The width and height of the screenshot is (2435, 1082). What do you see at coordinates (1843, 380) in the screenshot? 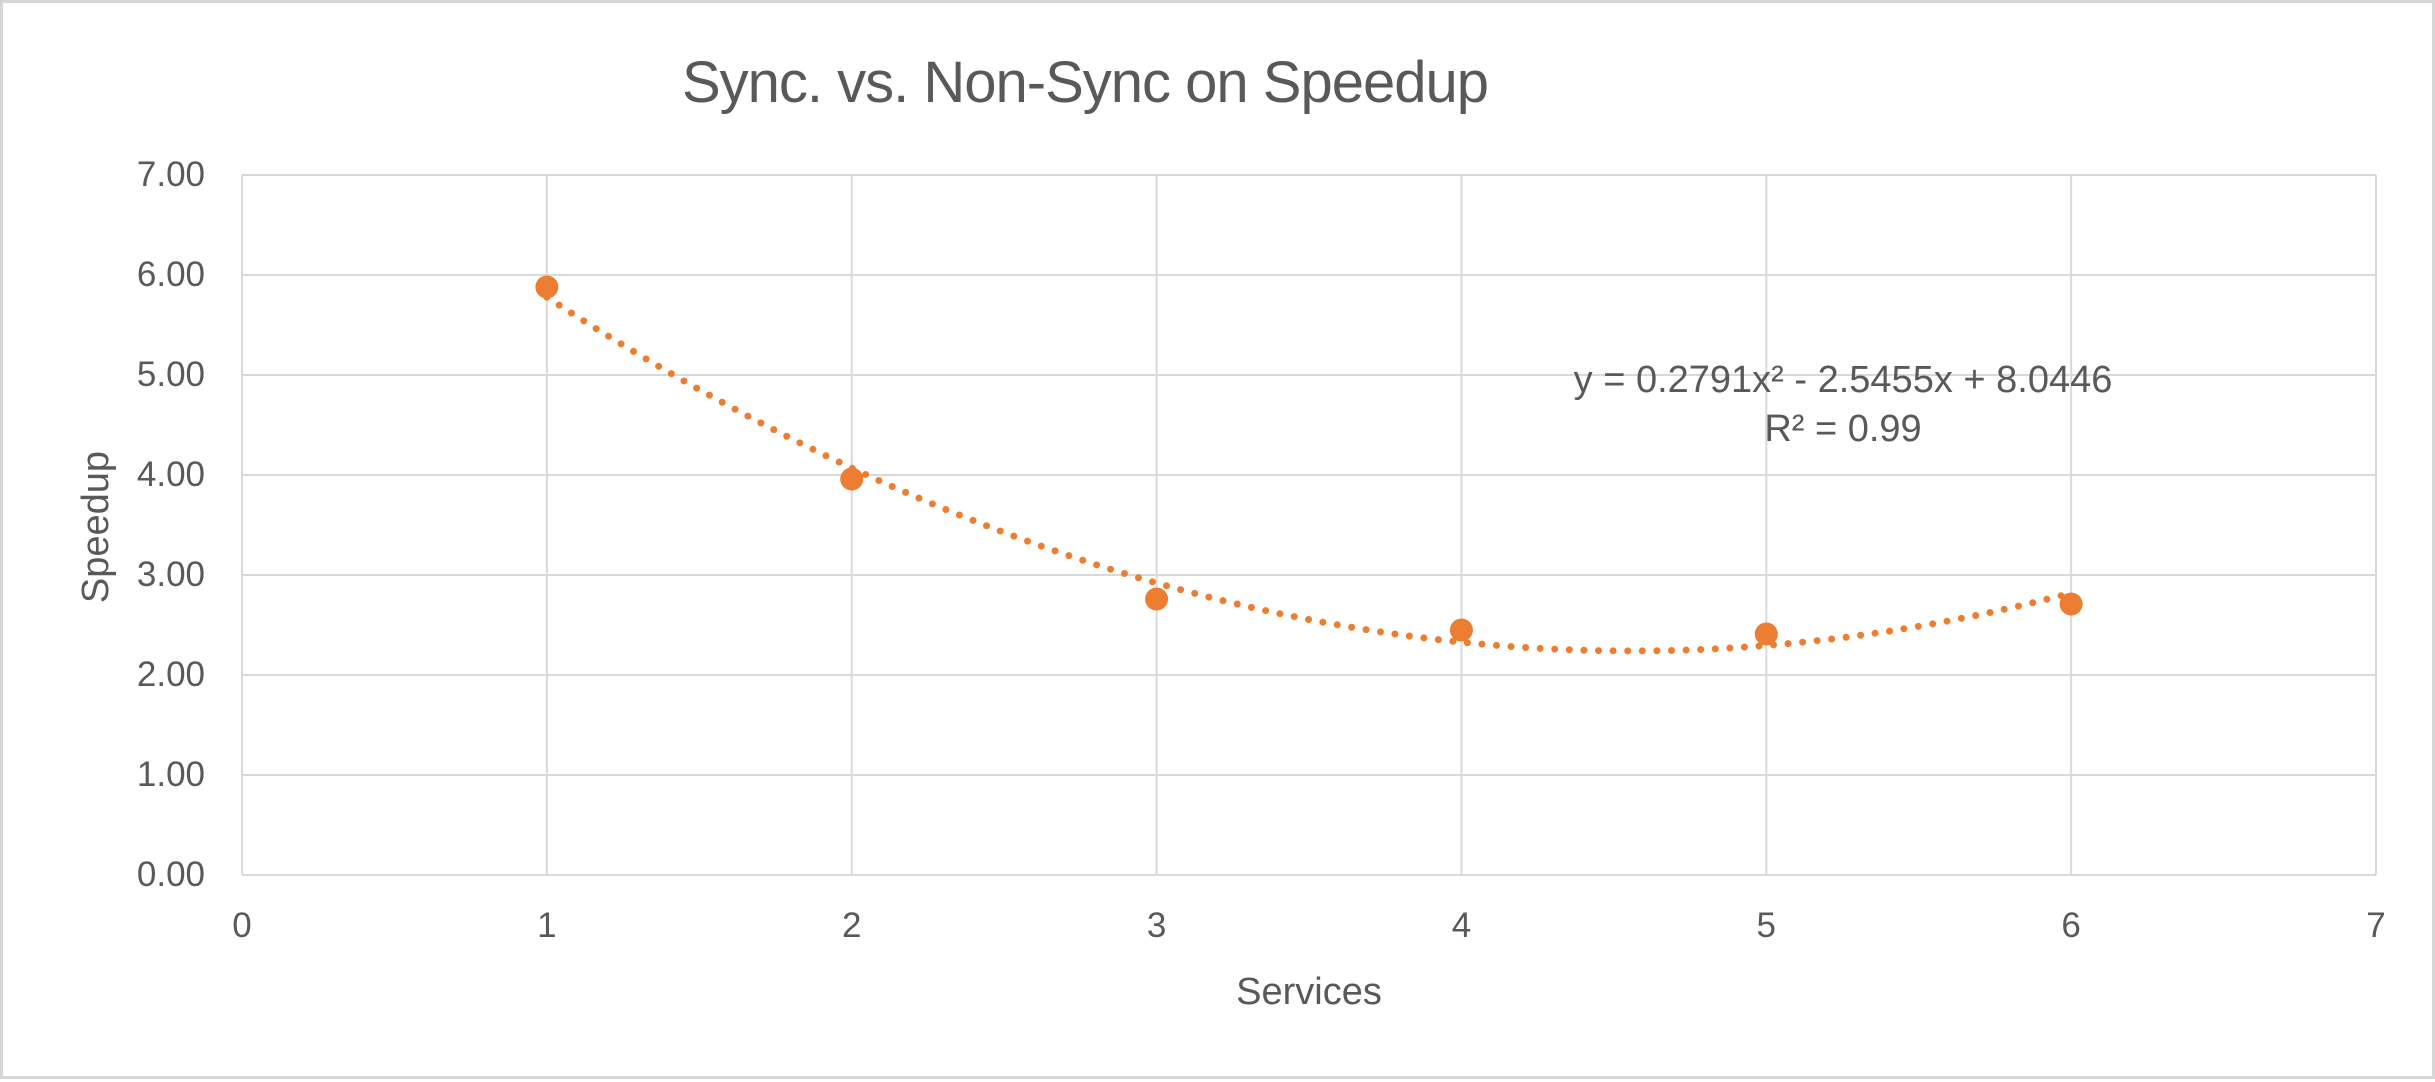
I see `trendline-equation: y = 0.2791x² - 2.5455x + 8.0446` at bounding box center [1843, 380].